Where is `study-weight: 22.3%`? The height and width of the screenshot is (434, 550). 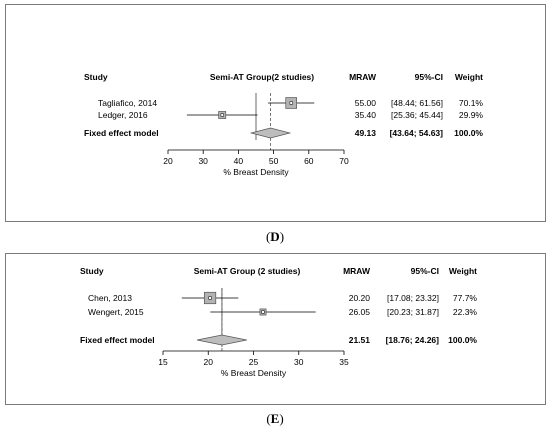 study-weight: 22.3% is located at coordinates (465, 312).